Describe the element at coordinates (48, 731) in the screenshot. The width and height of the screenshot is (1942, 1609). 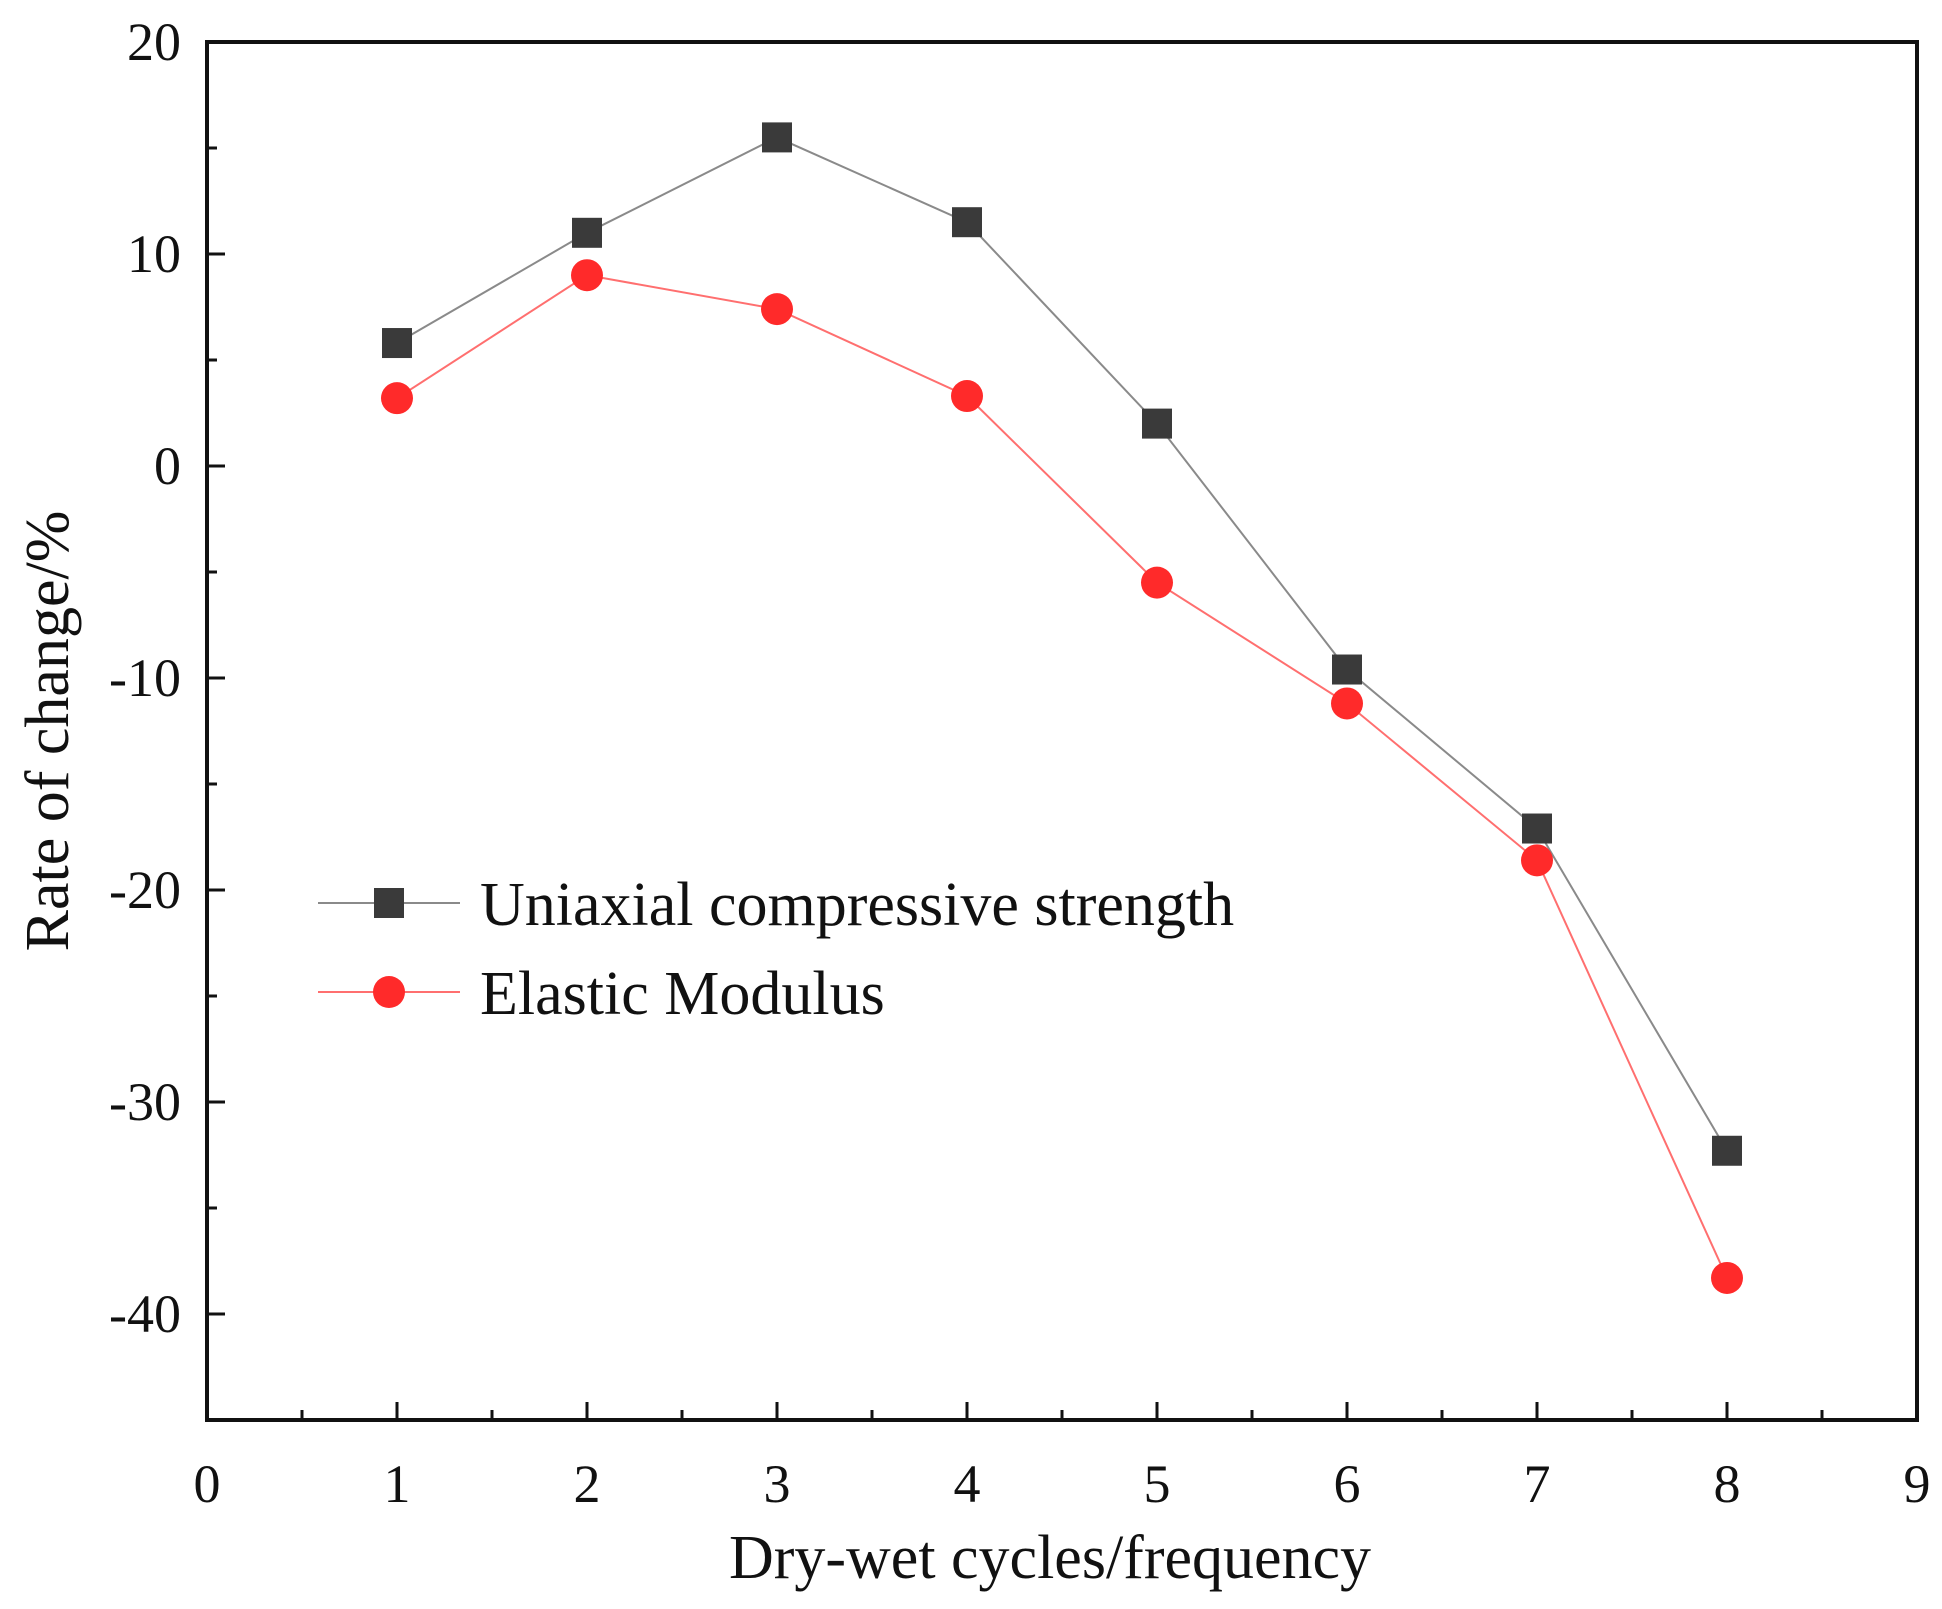
I see `y-axis-title: Rate of change/%` at that location.